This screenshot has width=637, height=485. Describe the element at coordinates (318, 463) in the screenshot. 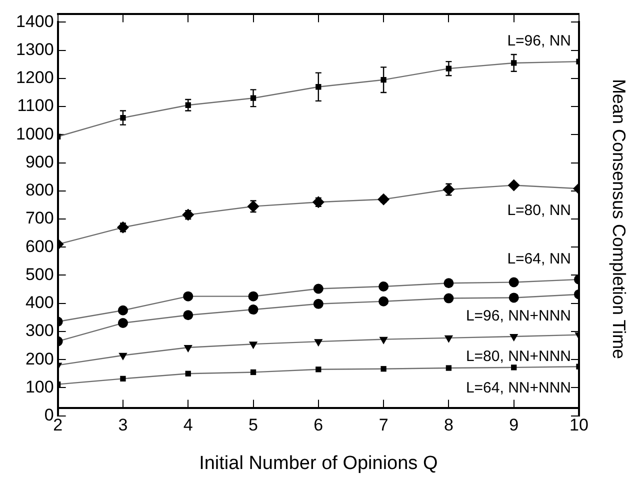

I see `x-axis-title: Initial Number of Opinions Q` at that location.